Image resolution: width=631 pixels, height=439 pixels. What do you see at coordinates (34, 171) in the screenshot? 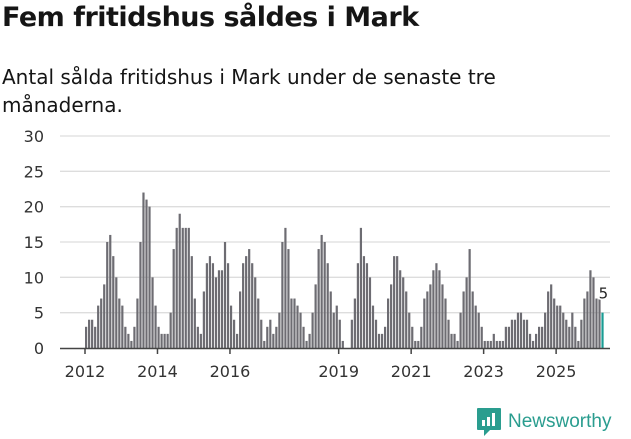
I see `y-tick-label: 25` at bounding box center [34, 171].